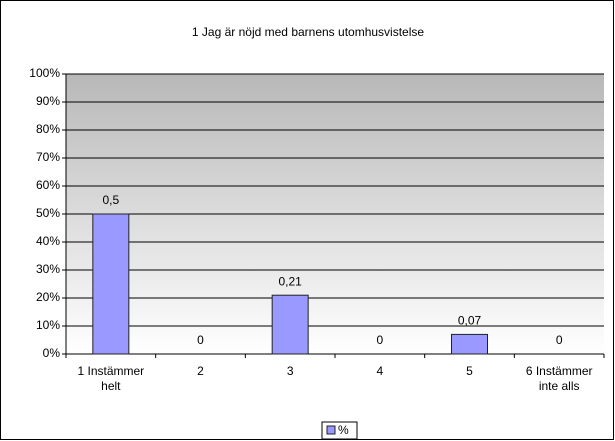 The height and width of the screenshot is (441, 615). Describe the element at coordinates (200, 371) in the screenshot. I see `x-tick-label: 2` at that location.